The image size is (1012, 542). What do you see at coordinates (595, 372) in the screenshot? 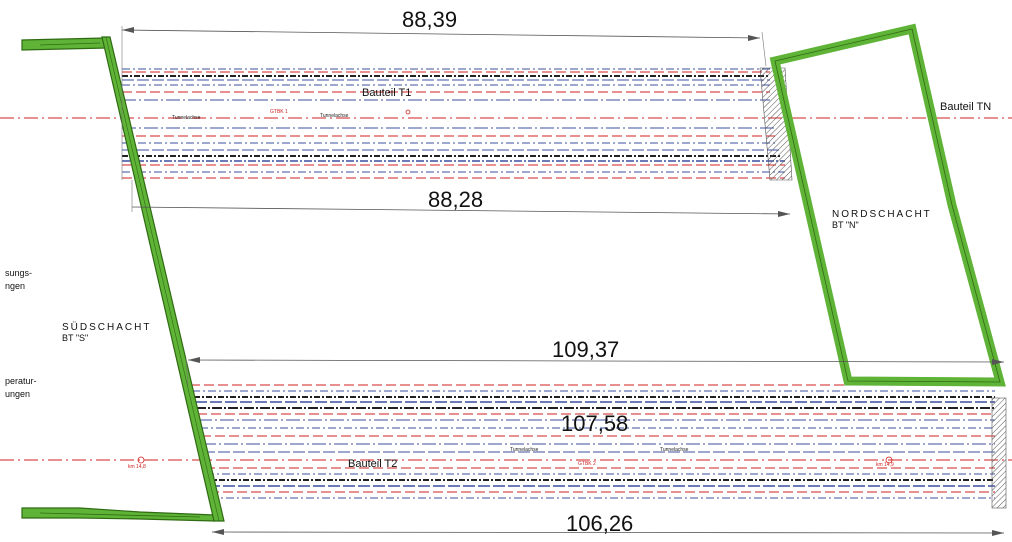
I see `dim-line-bottom-upper` at bounding box center [595, 372].